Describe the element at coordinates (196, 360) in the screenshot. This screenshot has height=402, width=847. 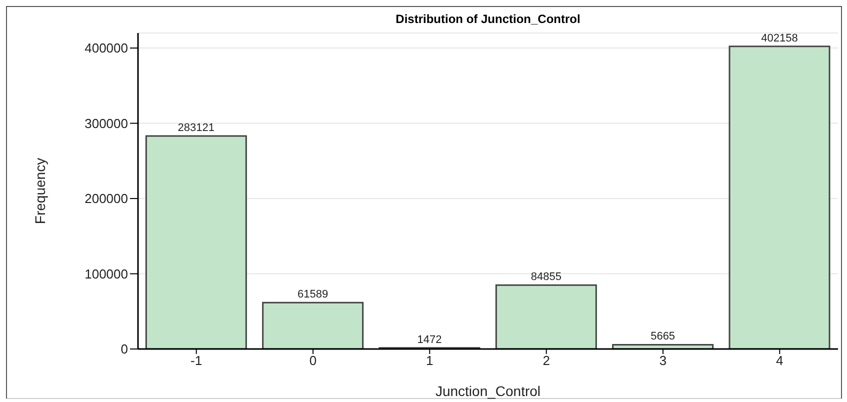
I see `x-tick-label: -1` at that location.